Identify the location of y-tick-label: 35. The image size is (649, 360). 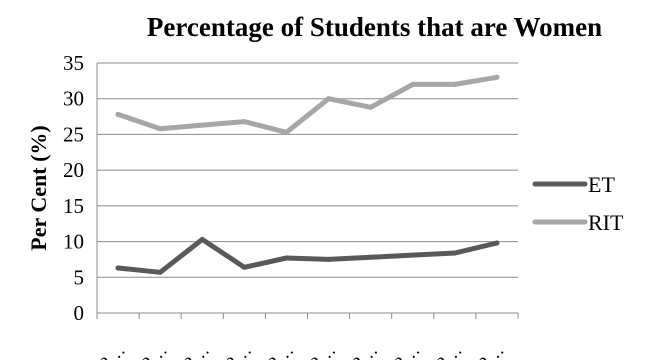
(73, 63).